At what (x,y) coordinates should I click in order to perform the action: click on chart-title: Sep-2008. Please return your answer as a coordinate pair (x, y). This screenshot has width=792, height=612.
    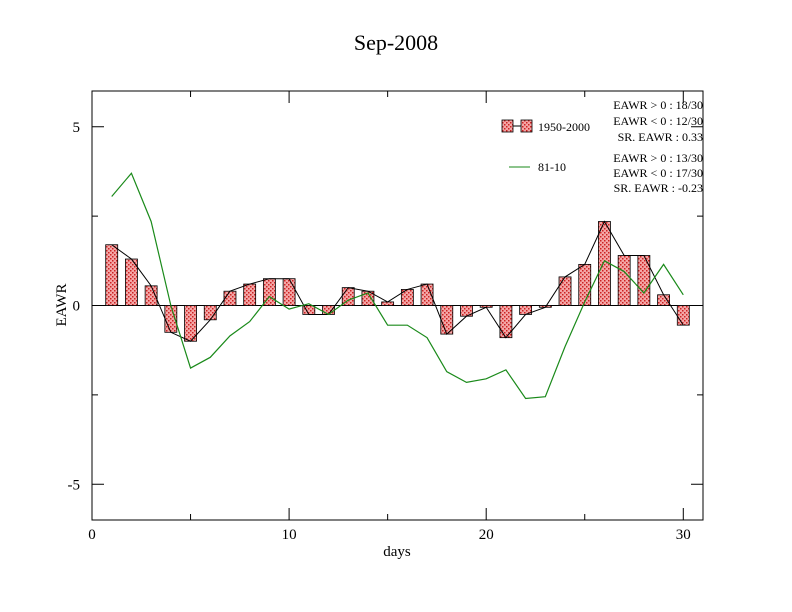
    Looking at the image, I should click on (396, 42).